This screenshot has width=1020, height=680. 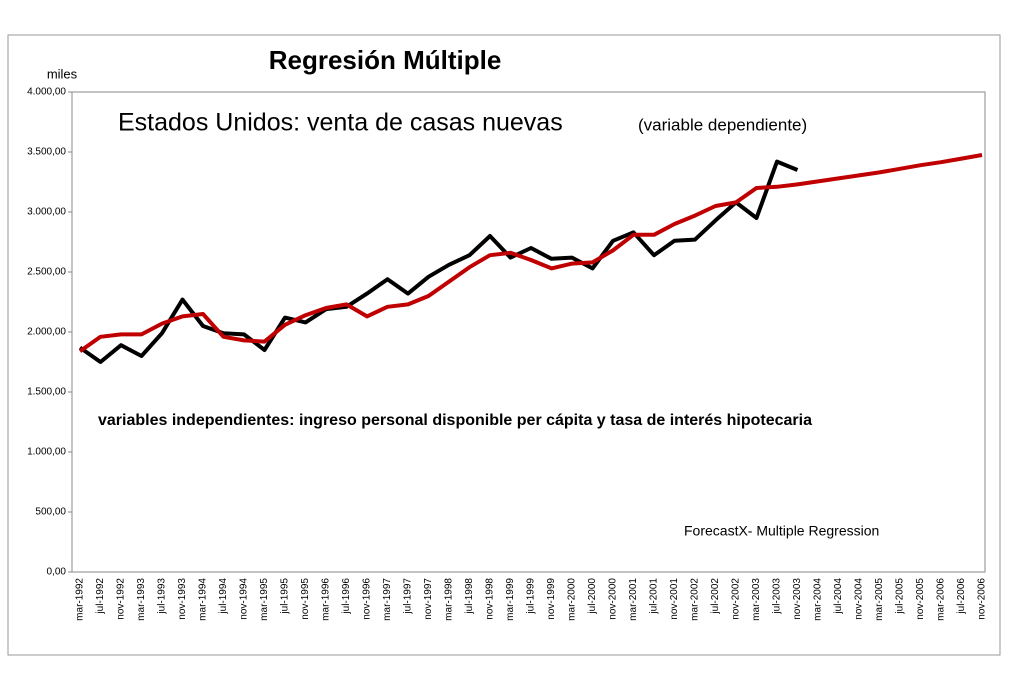 What do you see at coordinates (46, 392) in the screenshot?
I see `y-tick-label: 1.500,00` at bounding box center [46, 392].